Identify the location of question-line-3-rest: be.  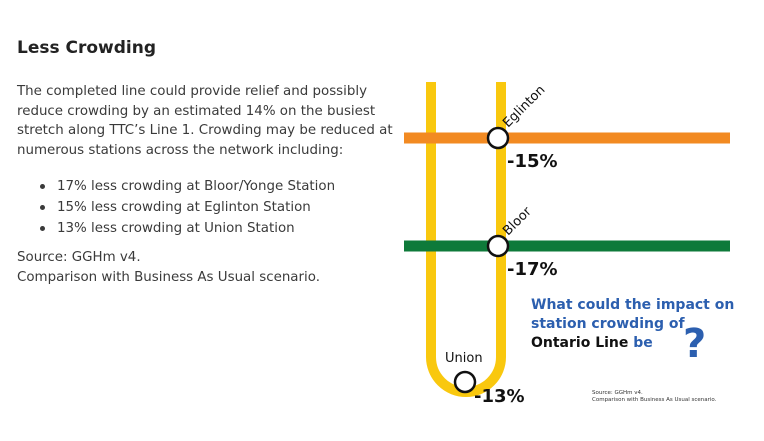
(640, 343).